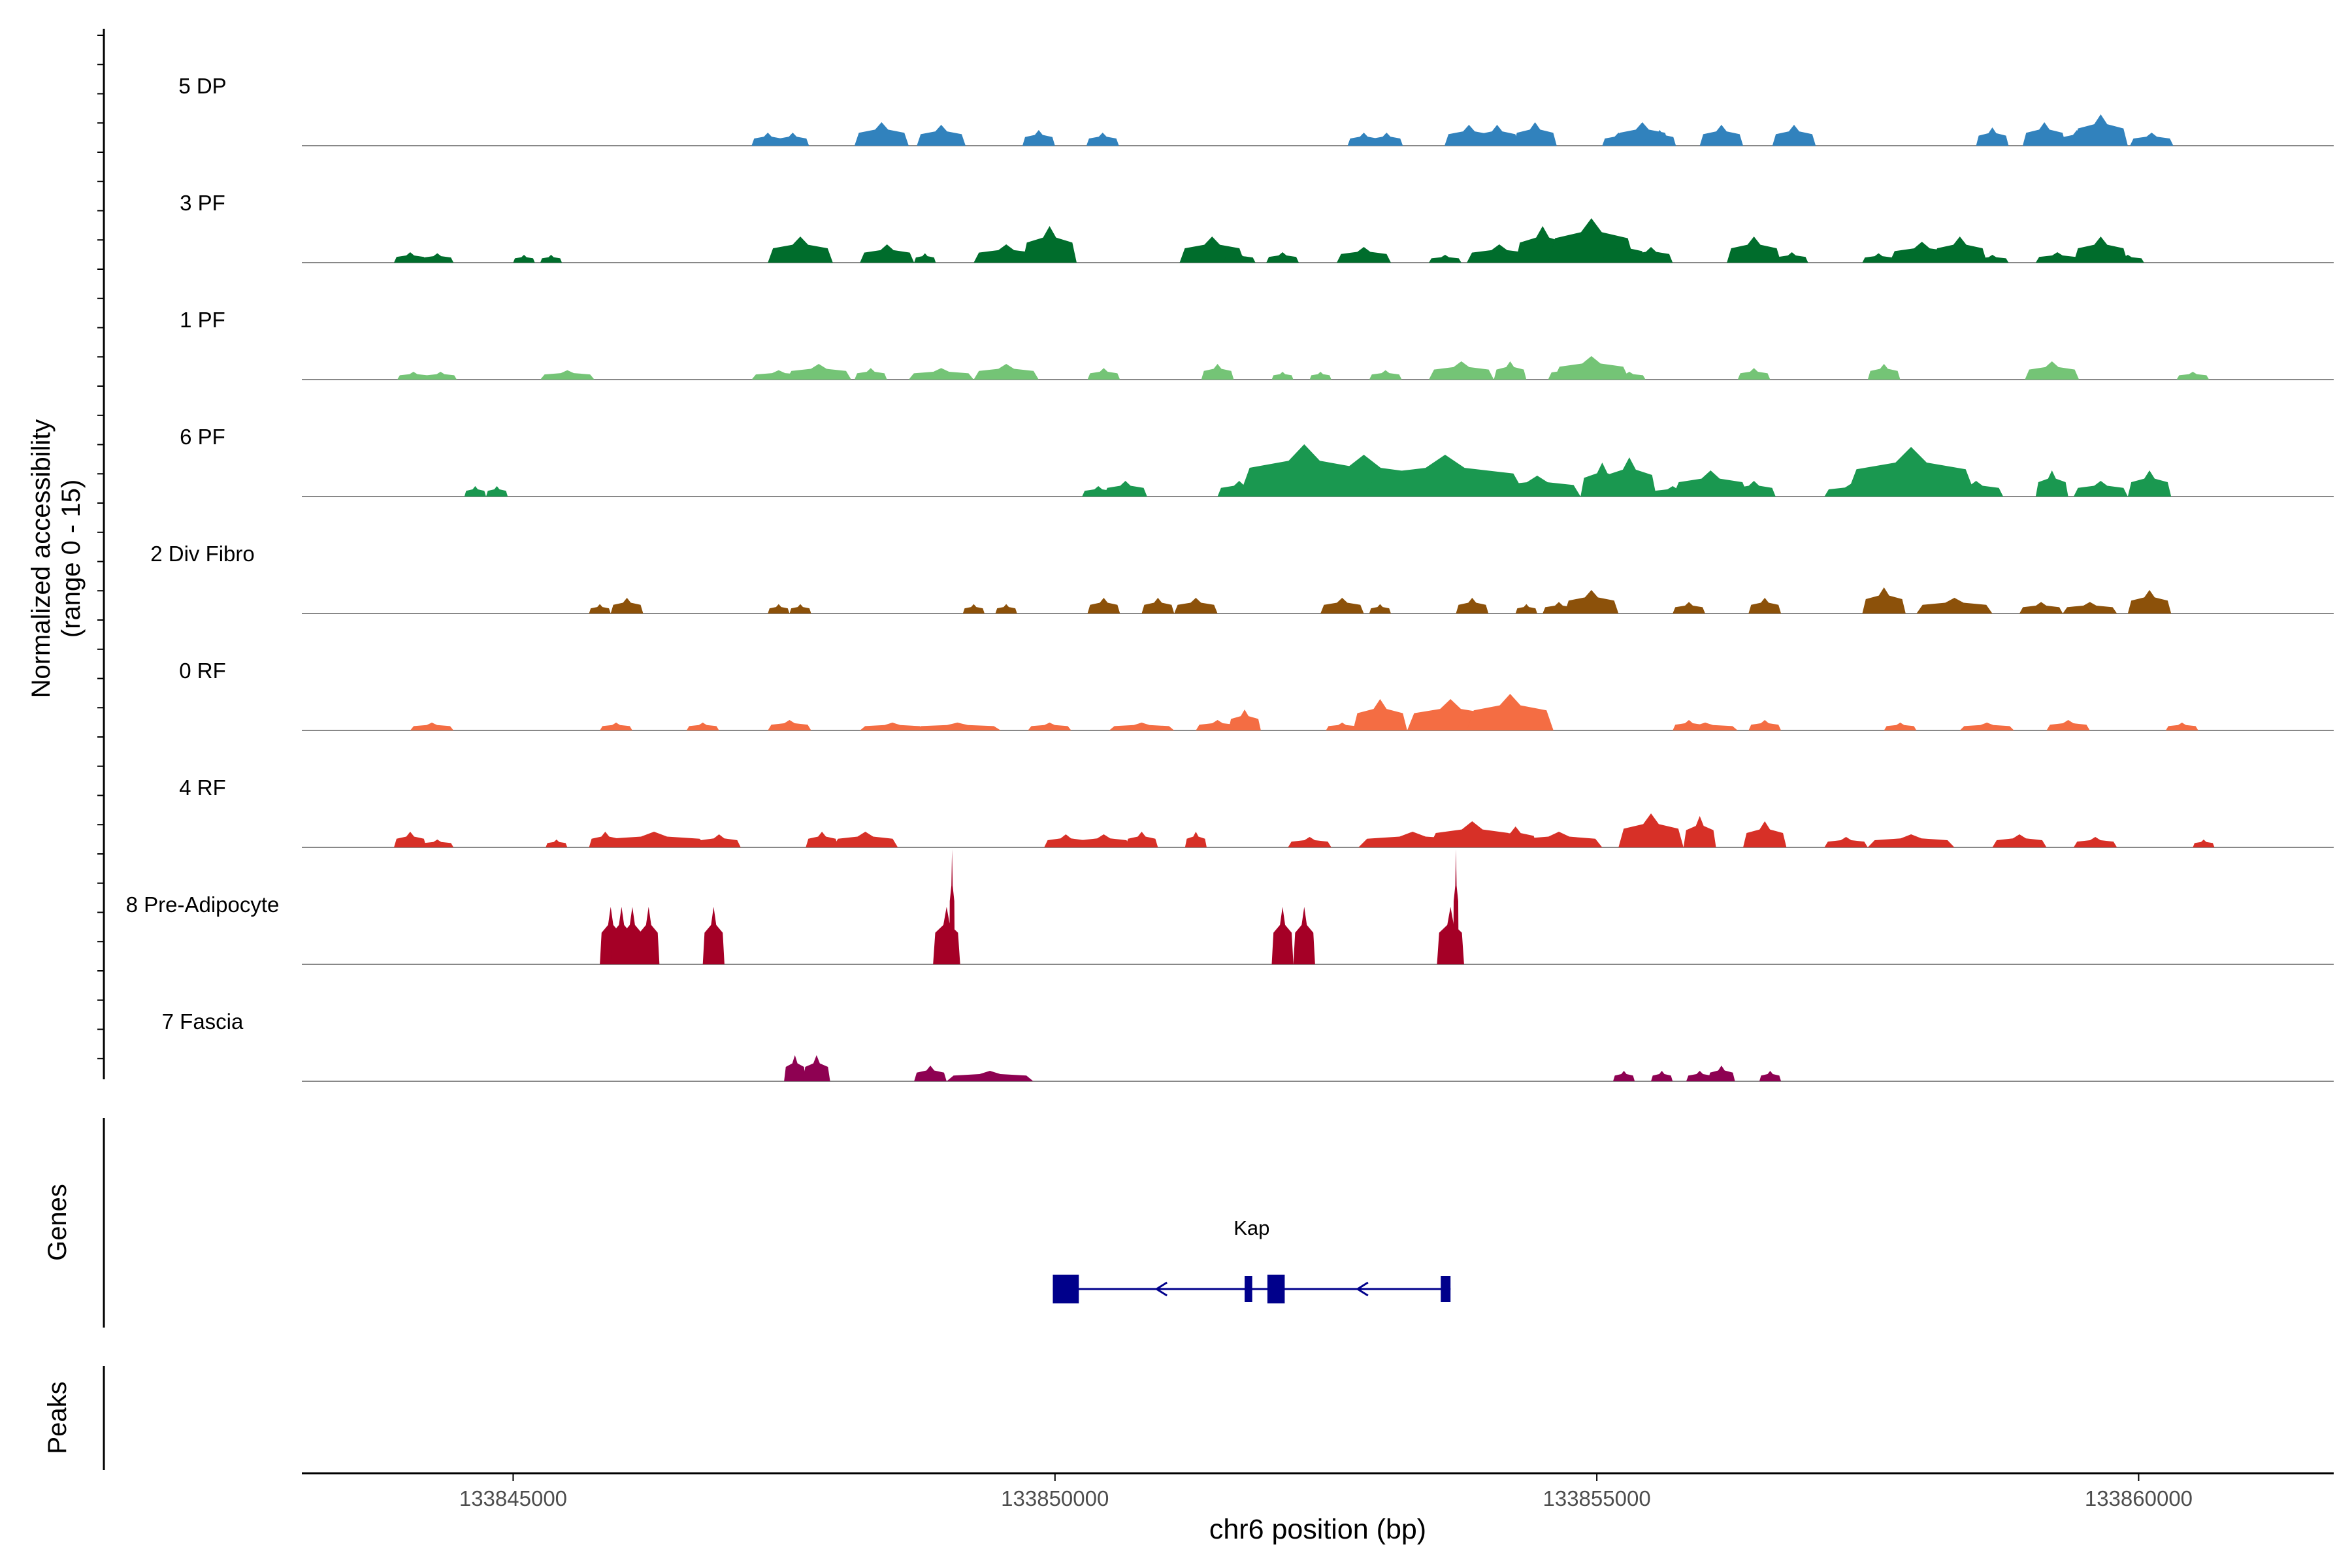 This screenshot has width=2352, height=1568. Describe the element at coordinates (1256, 695) in the screenshot. I see `track-0-rf: 0 RF` at that location.